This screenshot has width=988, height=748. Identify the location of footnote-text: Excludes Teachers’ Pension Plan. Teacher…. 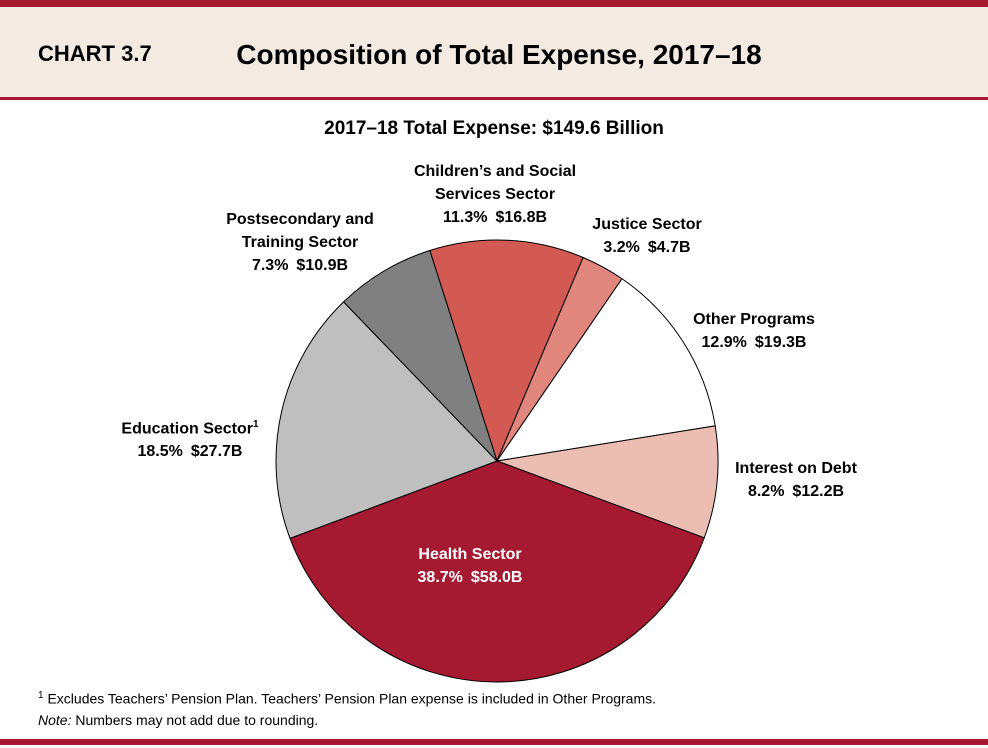
(352, 698).